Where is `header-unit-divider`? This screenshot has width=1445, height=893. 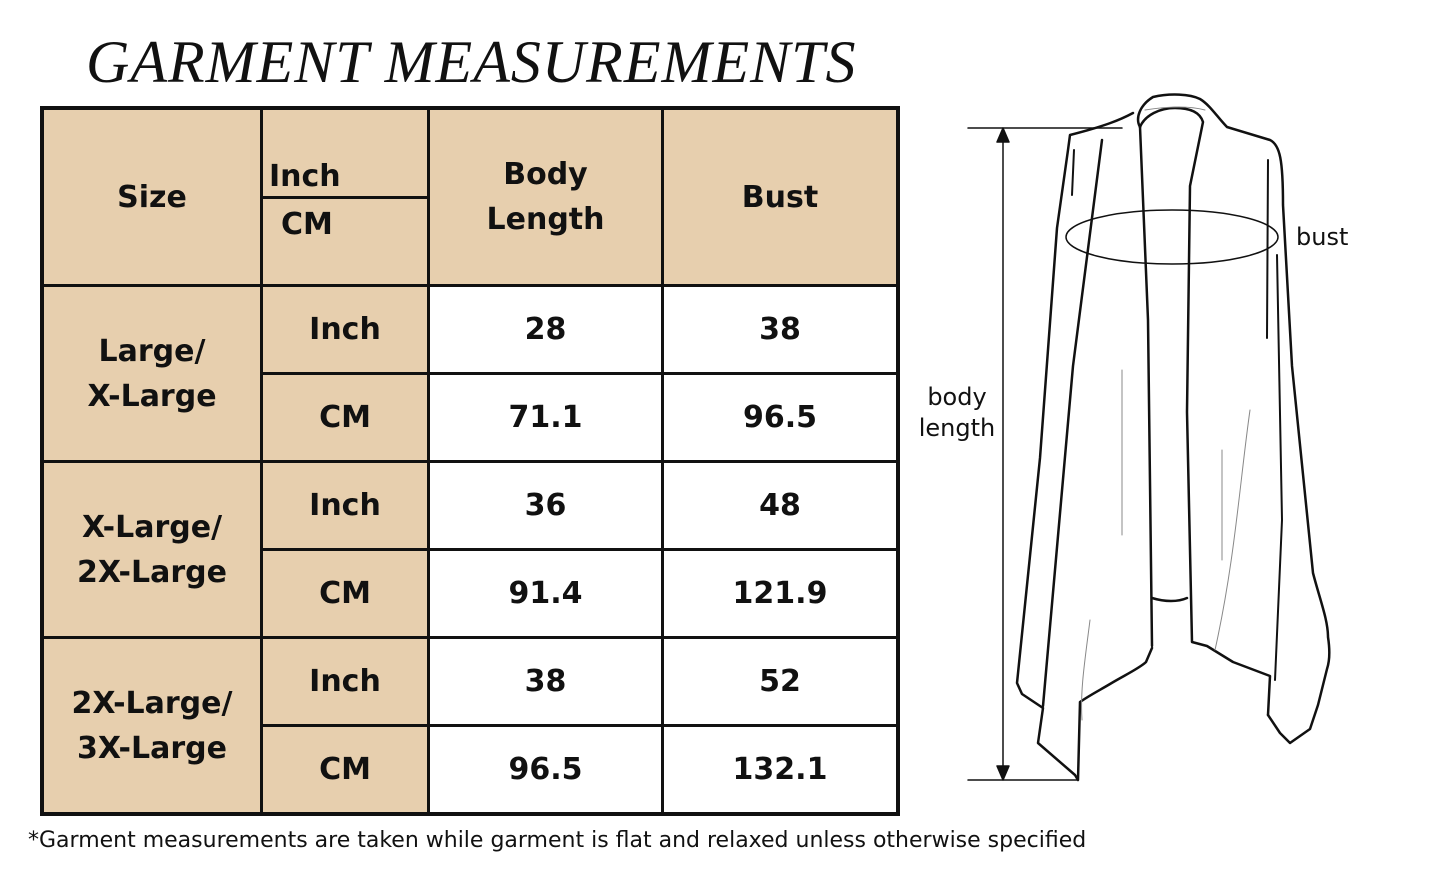 header-unit-divider is located at coordinates (345, 197).